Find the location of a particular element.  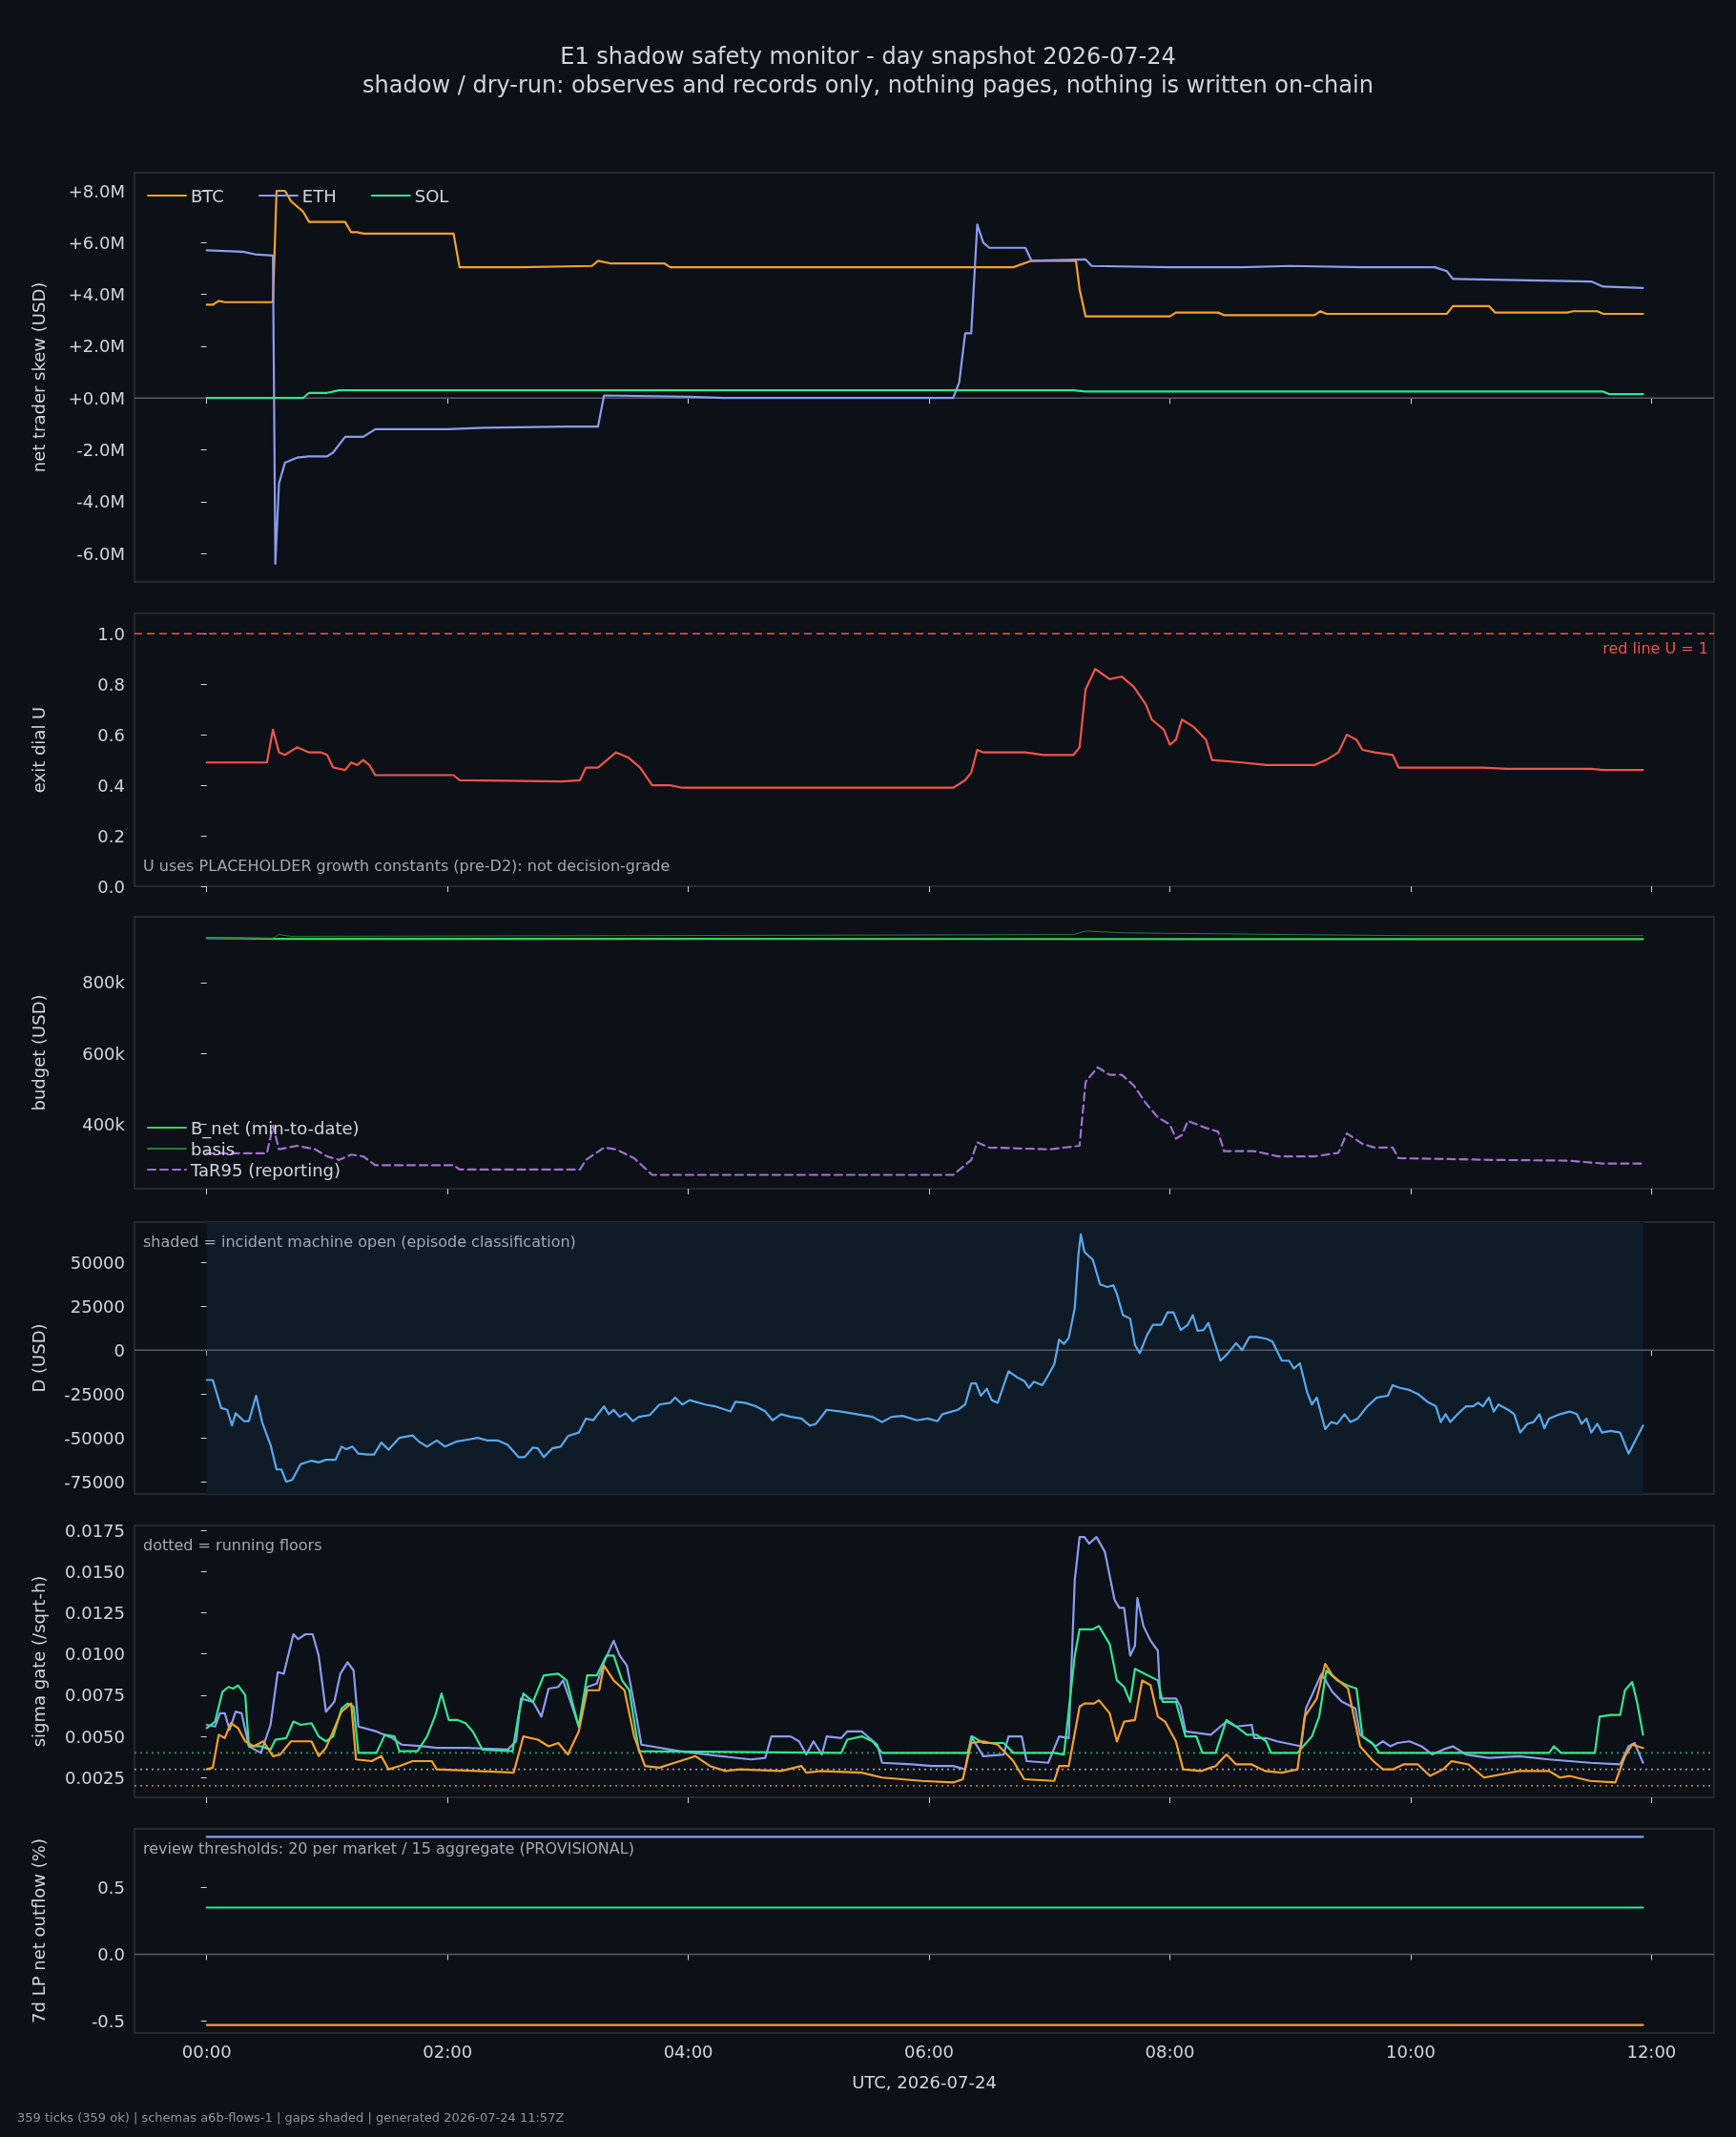

ref-line-label: red line U = 1 is located at coordinates (1655, 647).